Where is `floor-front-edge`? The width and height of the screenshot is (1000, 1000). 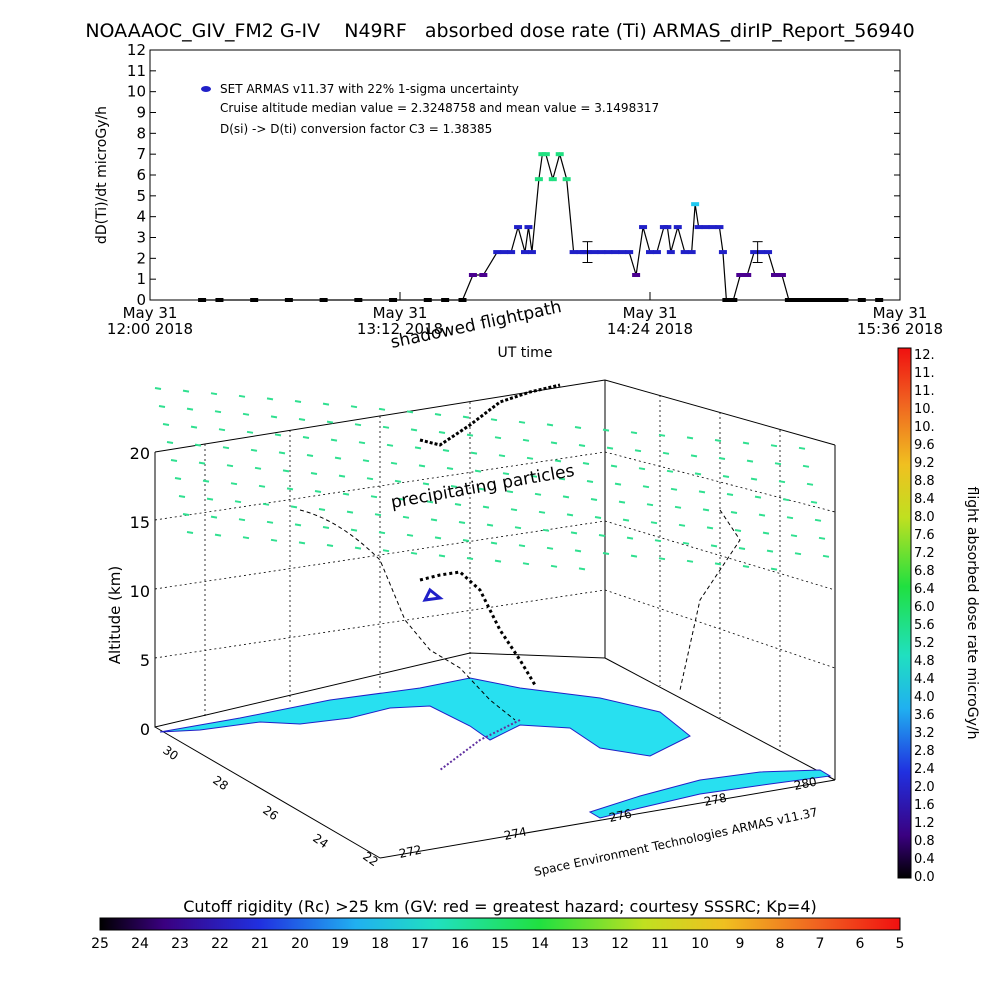 floor-front-edge is located at coordinates (607, 819).